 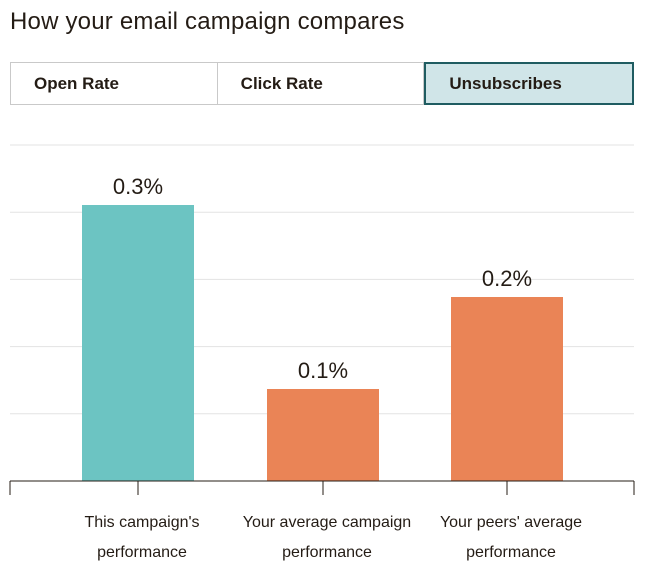 I want to click on page-title: How your email campaign compares, so click(x=207, y=21).